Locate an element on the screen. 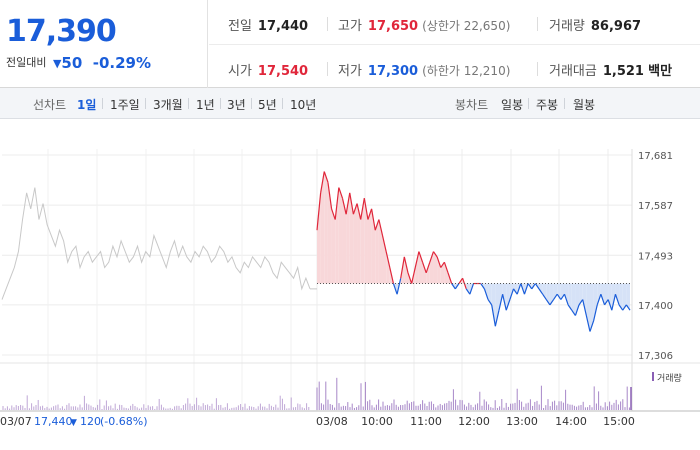  prev-day-price-line is located at coordinates (159, 243).